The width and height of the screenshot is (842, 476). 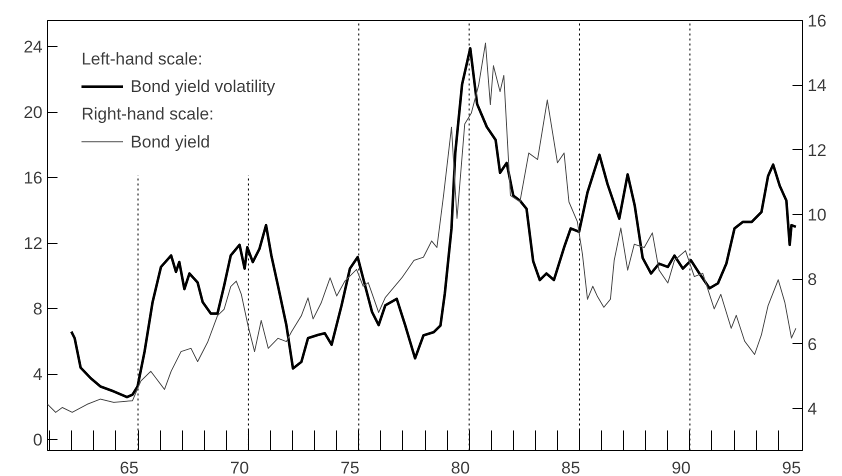 I want to click on x-tick-label: 95, so click(x=791, y=467).